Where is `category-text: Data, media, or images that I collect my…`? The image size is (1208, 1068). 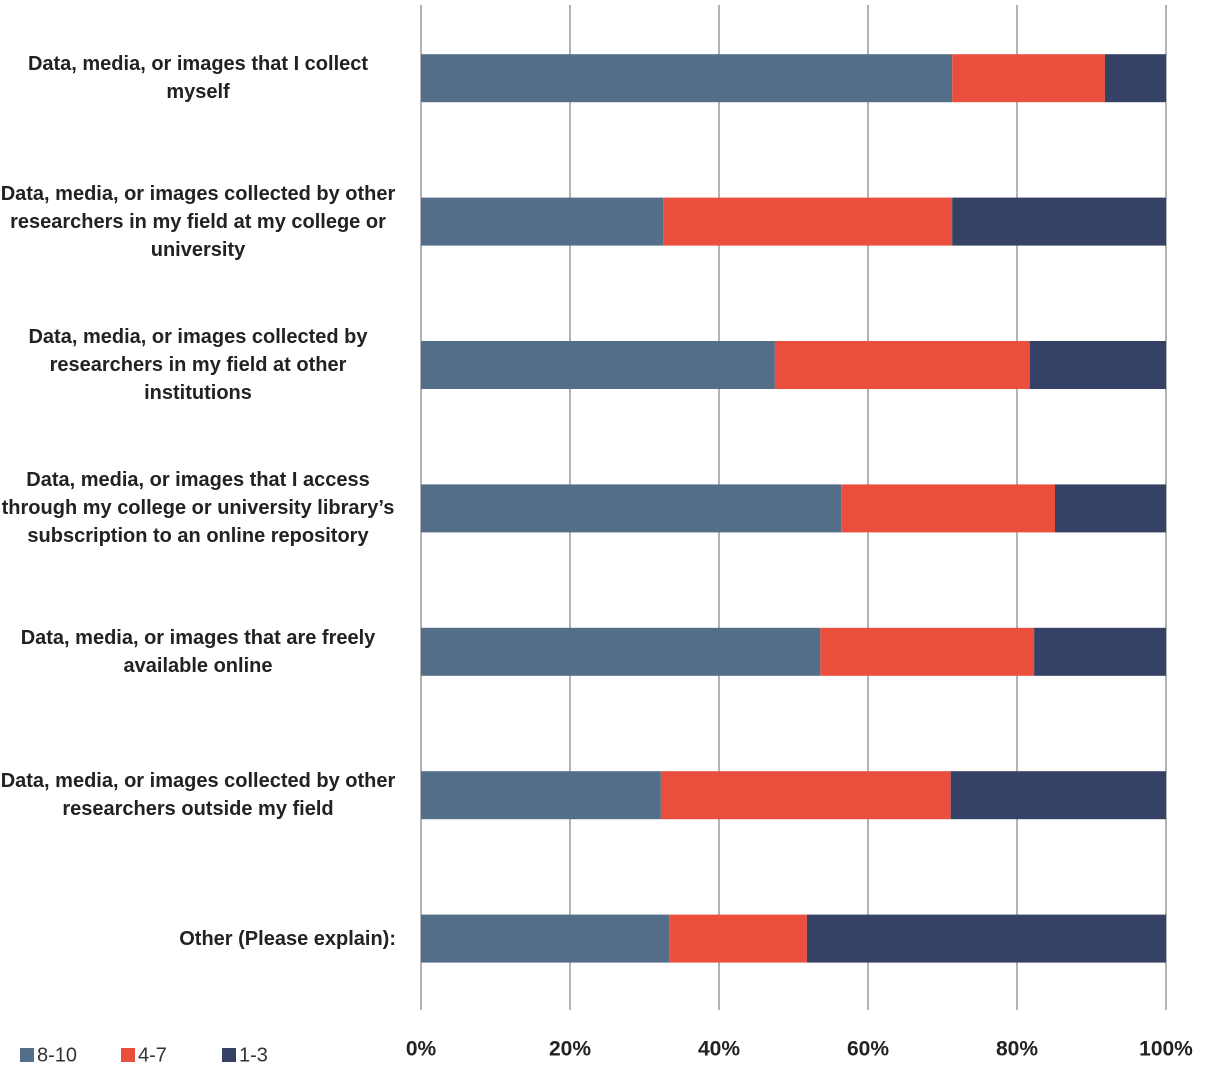
category-text: Data, media, or images that I collect my… is located at coordinates (198, 78).